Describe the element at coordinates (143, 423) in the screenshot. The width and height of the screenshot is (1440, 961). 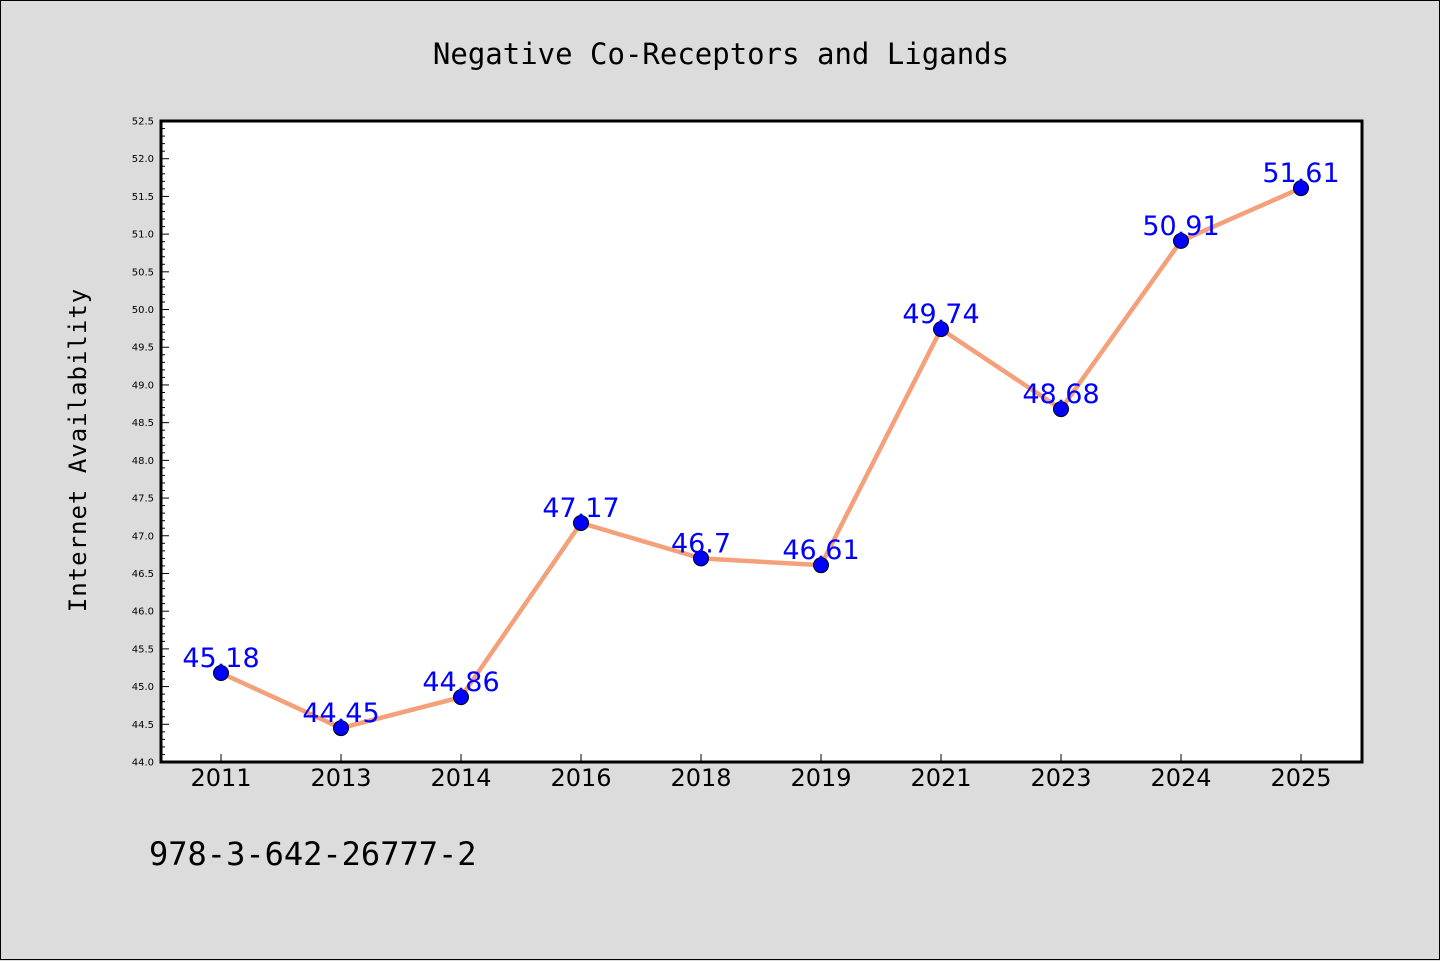
I see `y-tick-label: 48.5` at that location.